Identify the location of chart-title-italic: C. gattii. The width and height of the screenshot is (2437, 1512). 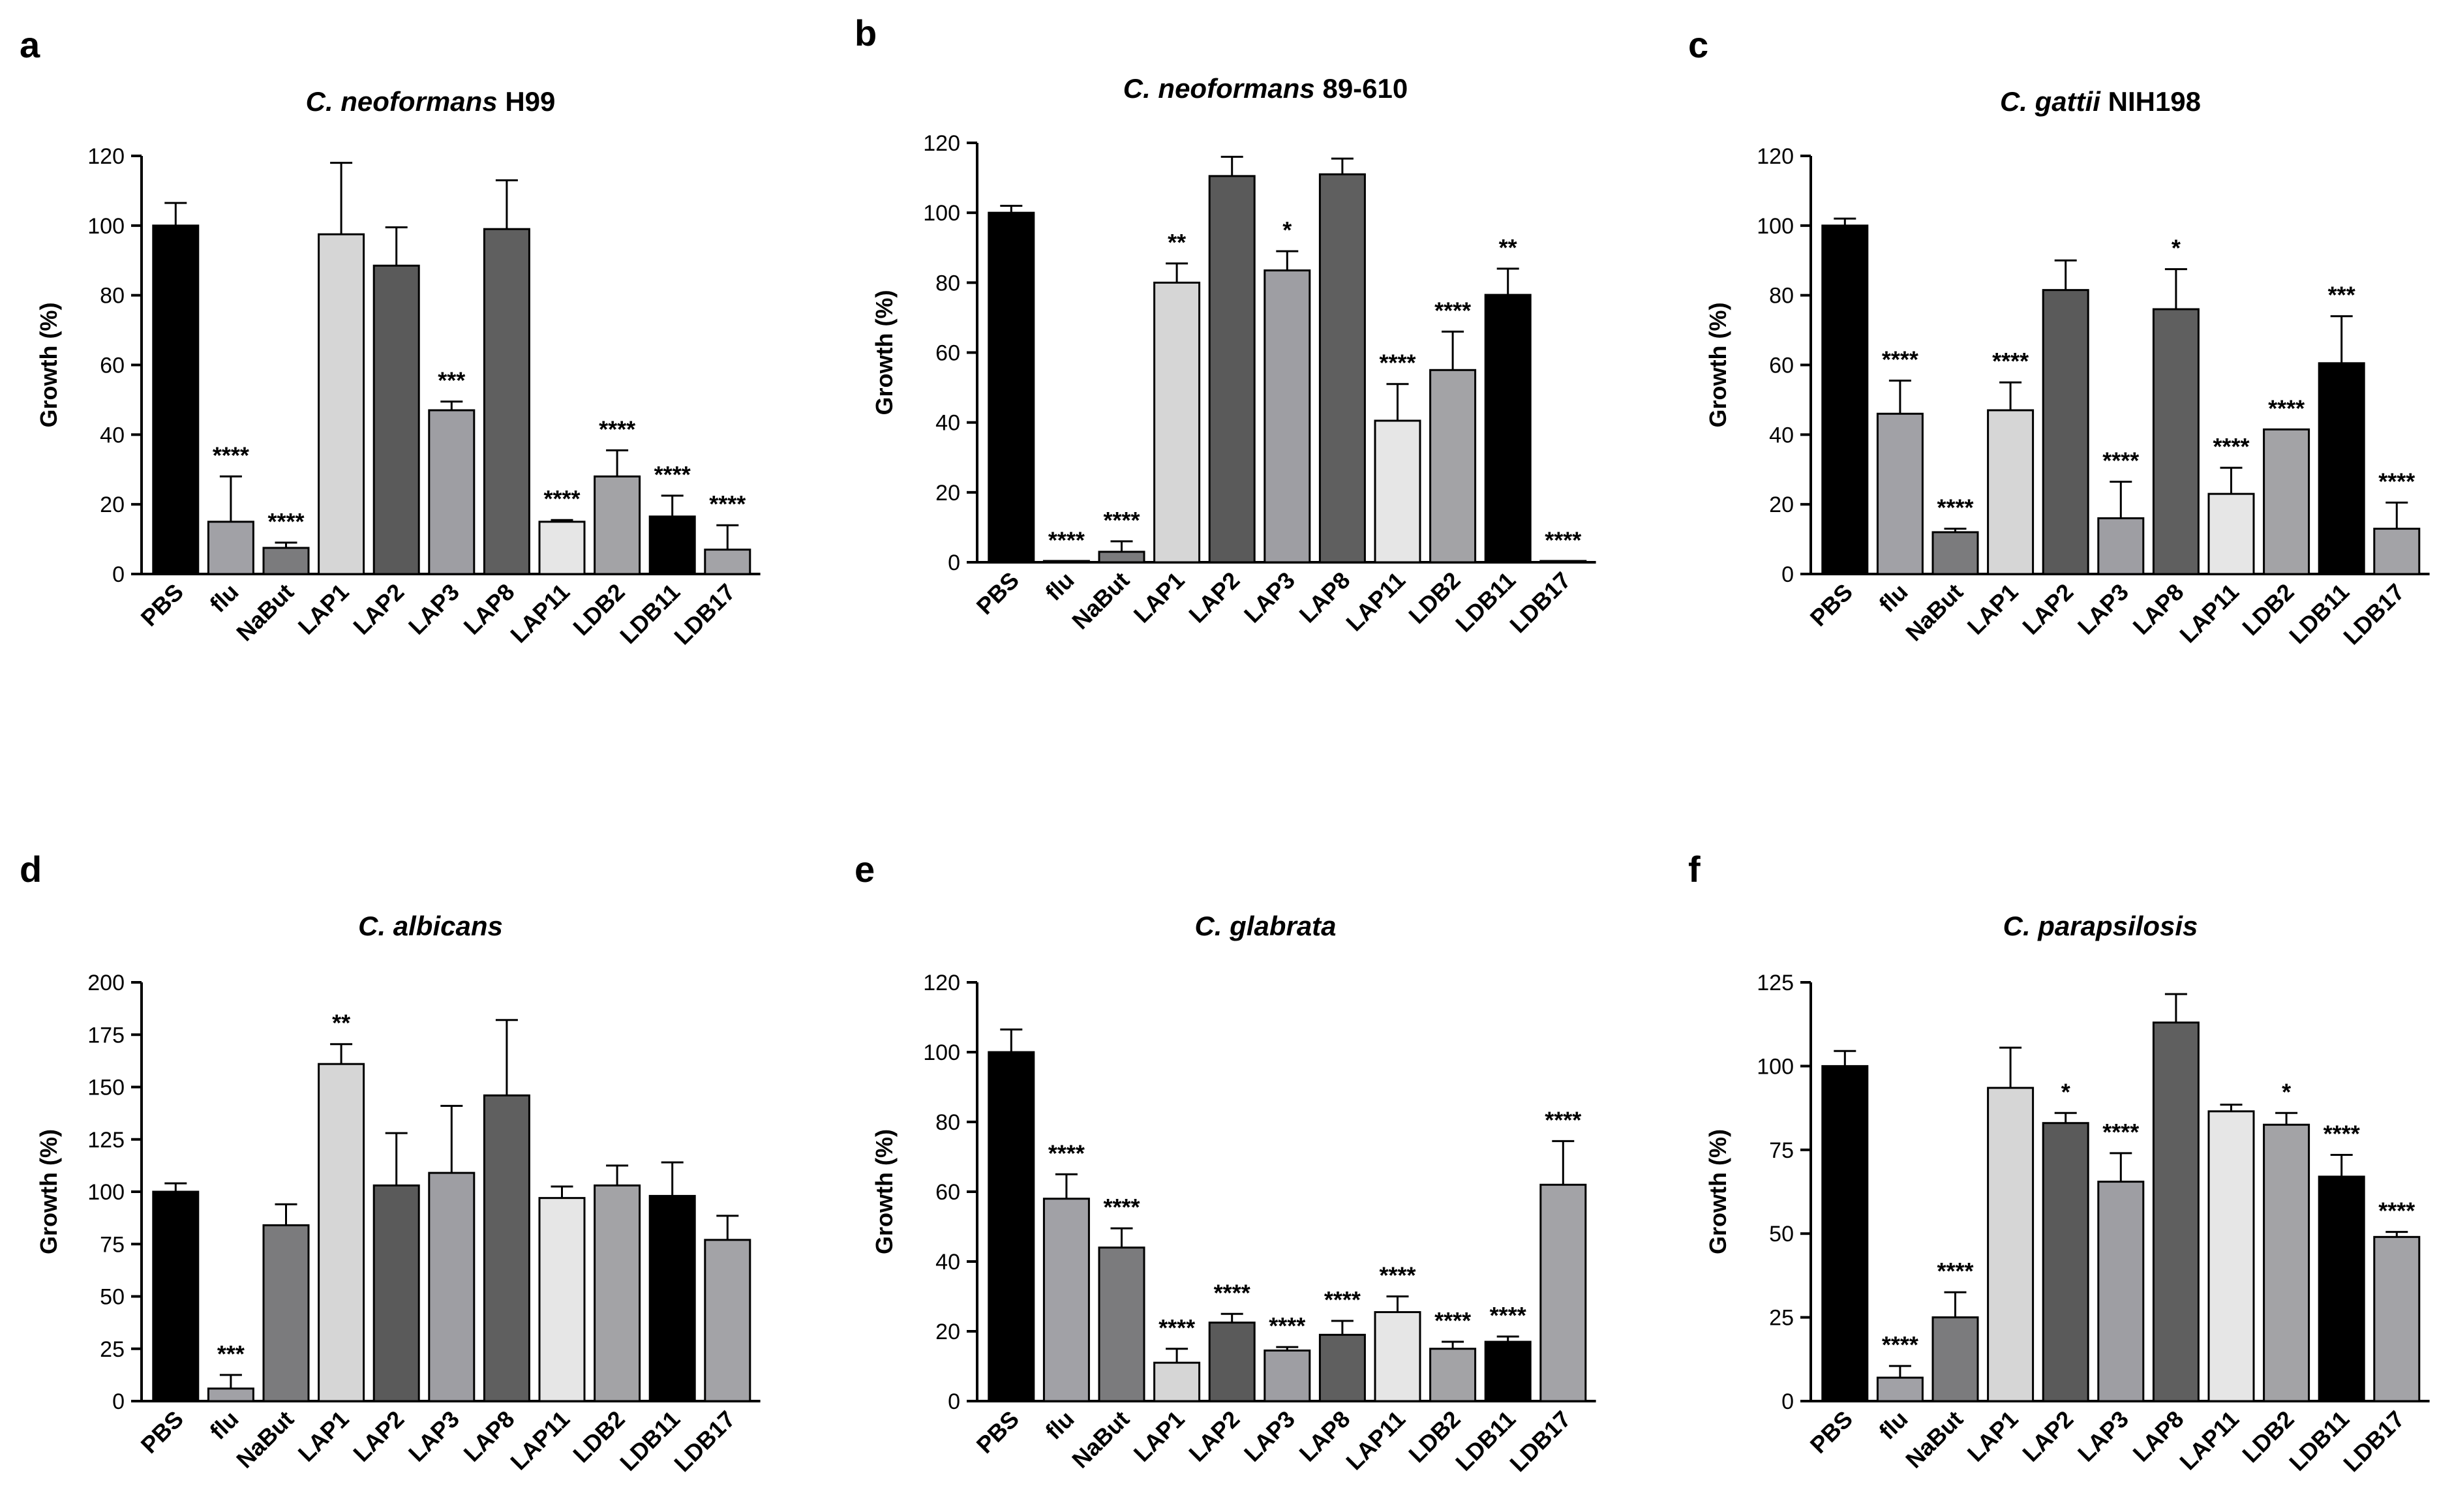
(2050, 101).